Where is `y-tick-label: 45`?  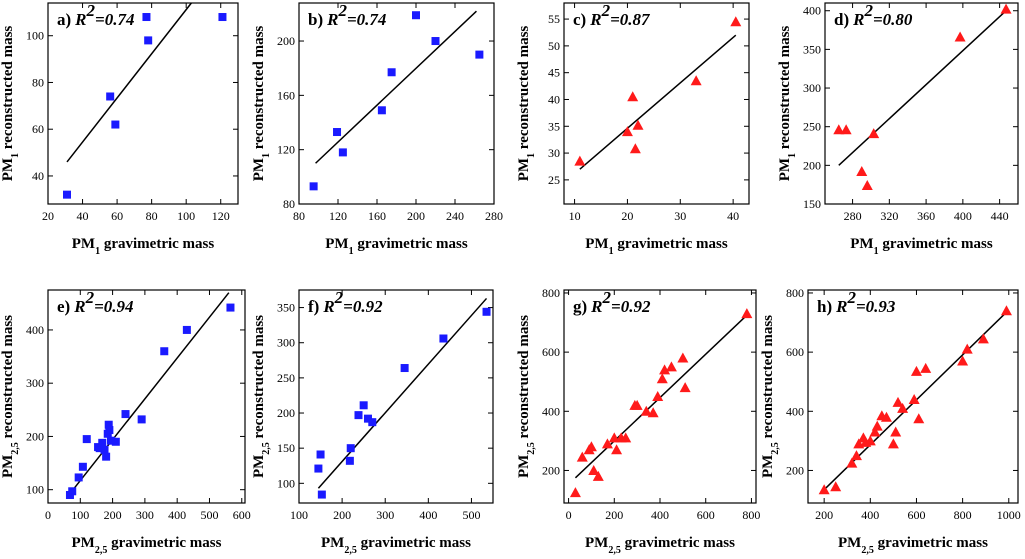
y-tick-label: 45 is located at coordinates (554, 73).